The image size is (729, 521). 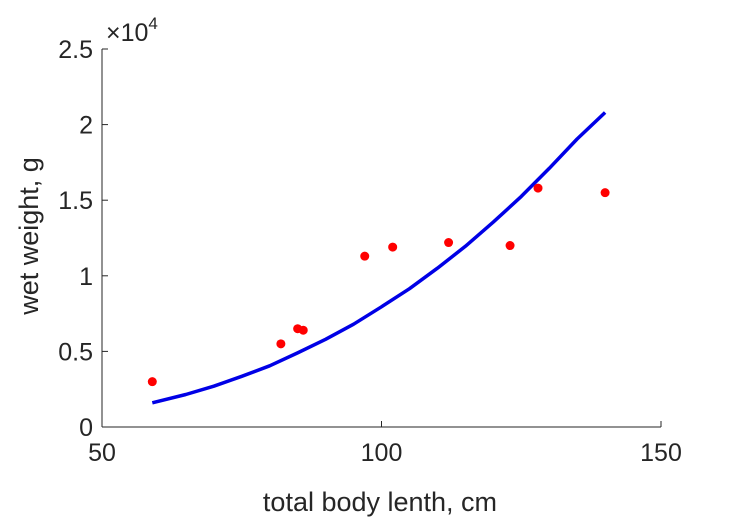 I want to click on y-exponent-power: 4, so click(x=152, y=23).